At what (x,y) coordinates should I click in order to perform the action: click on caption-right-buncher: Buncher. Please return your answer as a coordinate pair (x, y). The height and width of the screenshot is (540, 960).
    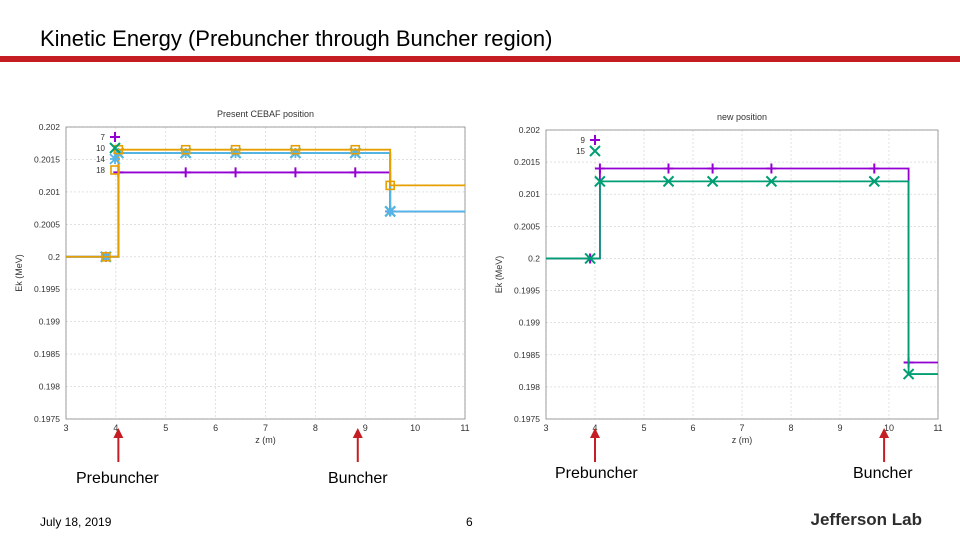
    Looking at the image, I should click on (883, 473).